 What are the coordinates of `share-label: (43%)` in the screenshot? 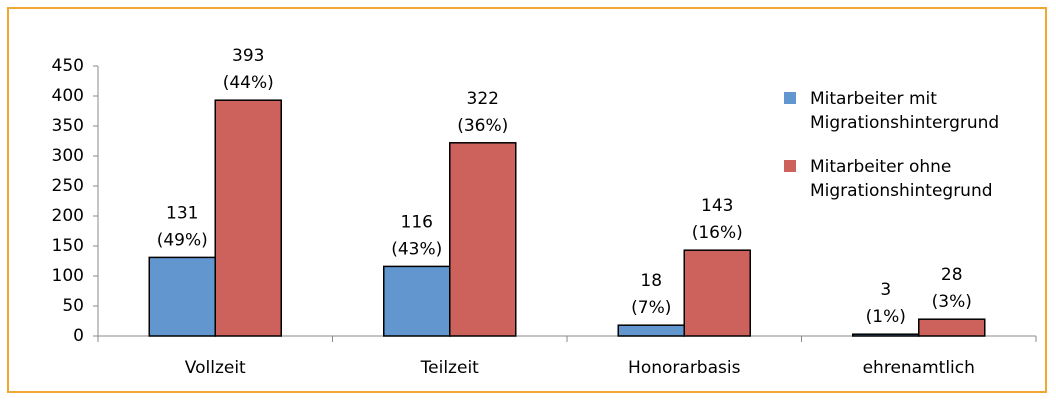 It's located at (416, 249).